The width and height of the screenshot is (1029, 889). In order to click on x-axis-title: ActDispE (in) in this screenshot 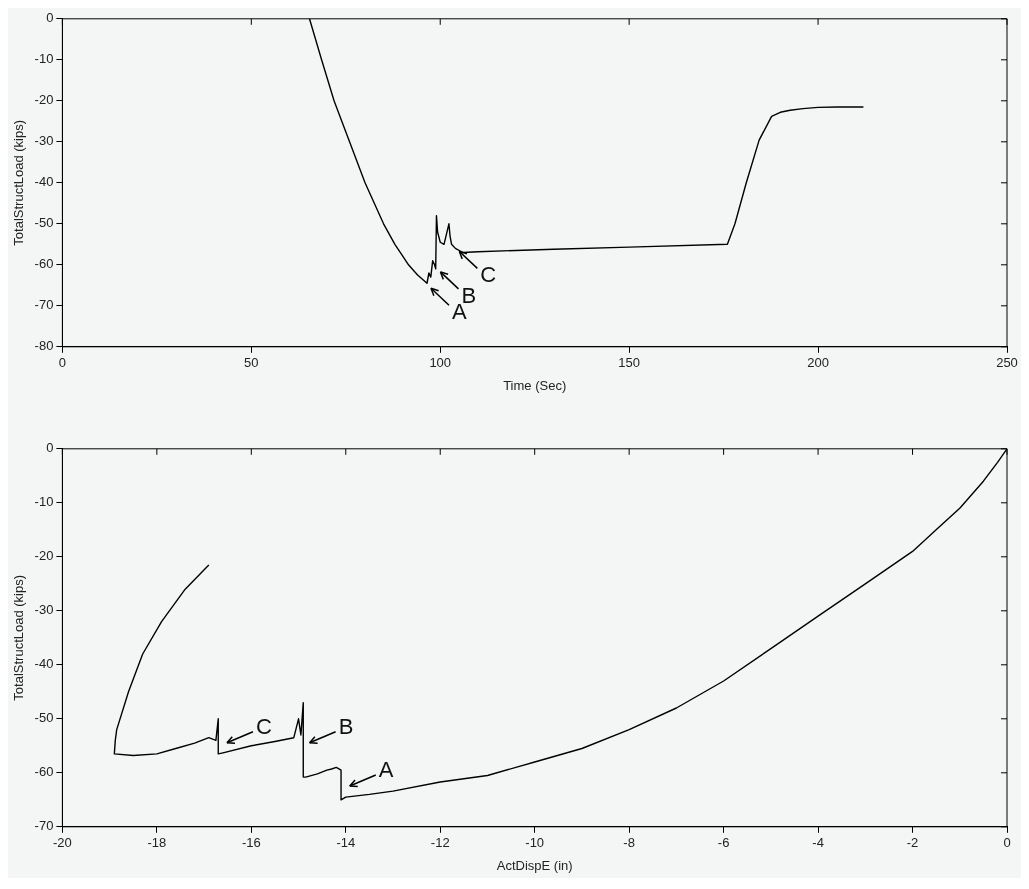, I will do `click(534, 865)`.